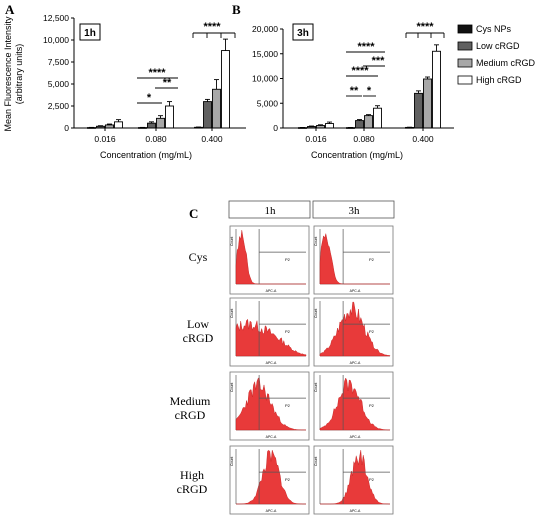  What do you see at coordinates (192, 475) in the screenshot?
I see `row-label: High` at bounding box center [192, 475].